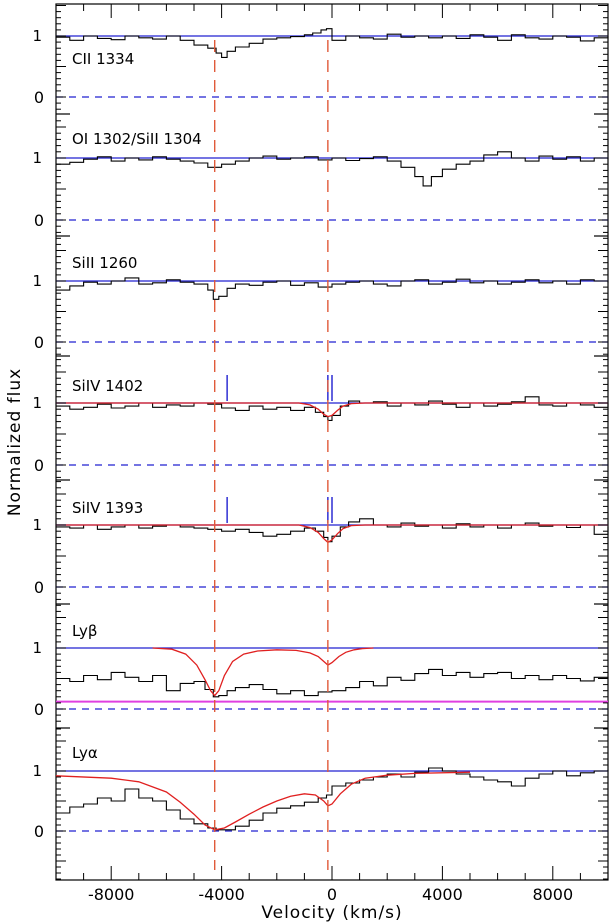 This screenshot has width=610, height=924. Describe the element at coordinates (107, 508) in the screenshot. I see `panel-label: SiIV 1393` at that location.